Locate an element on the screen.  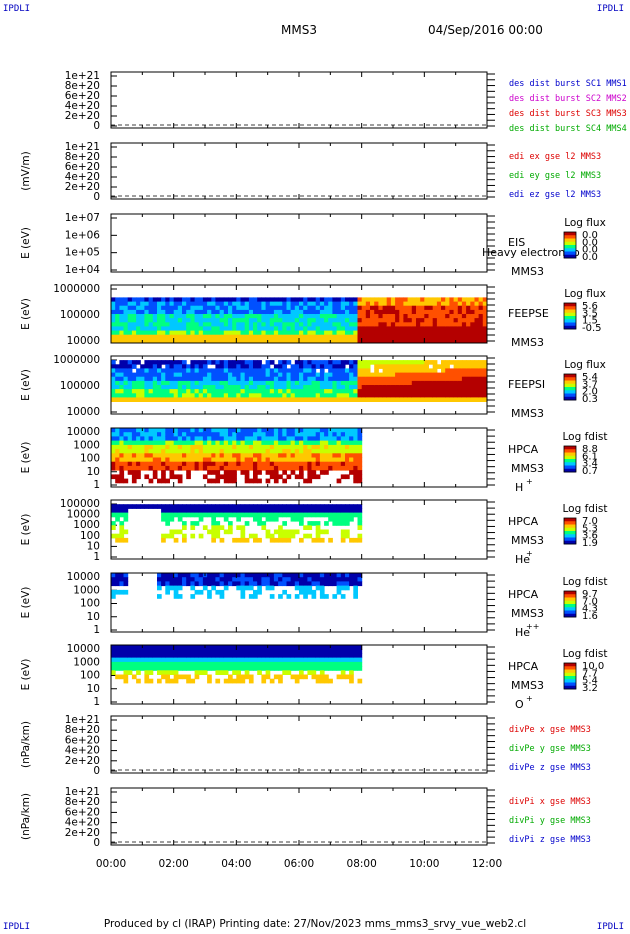
panel-5-instrument: FEEPSI is located at coordinates (526, 384).